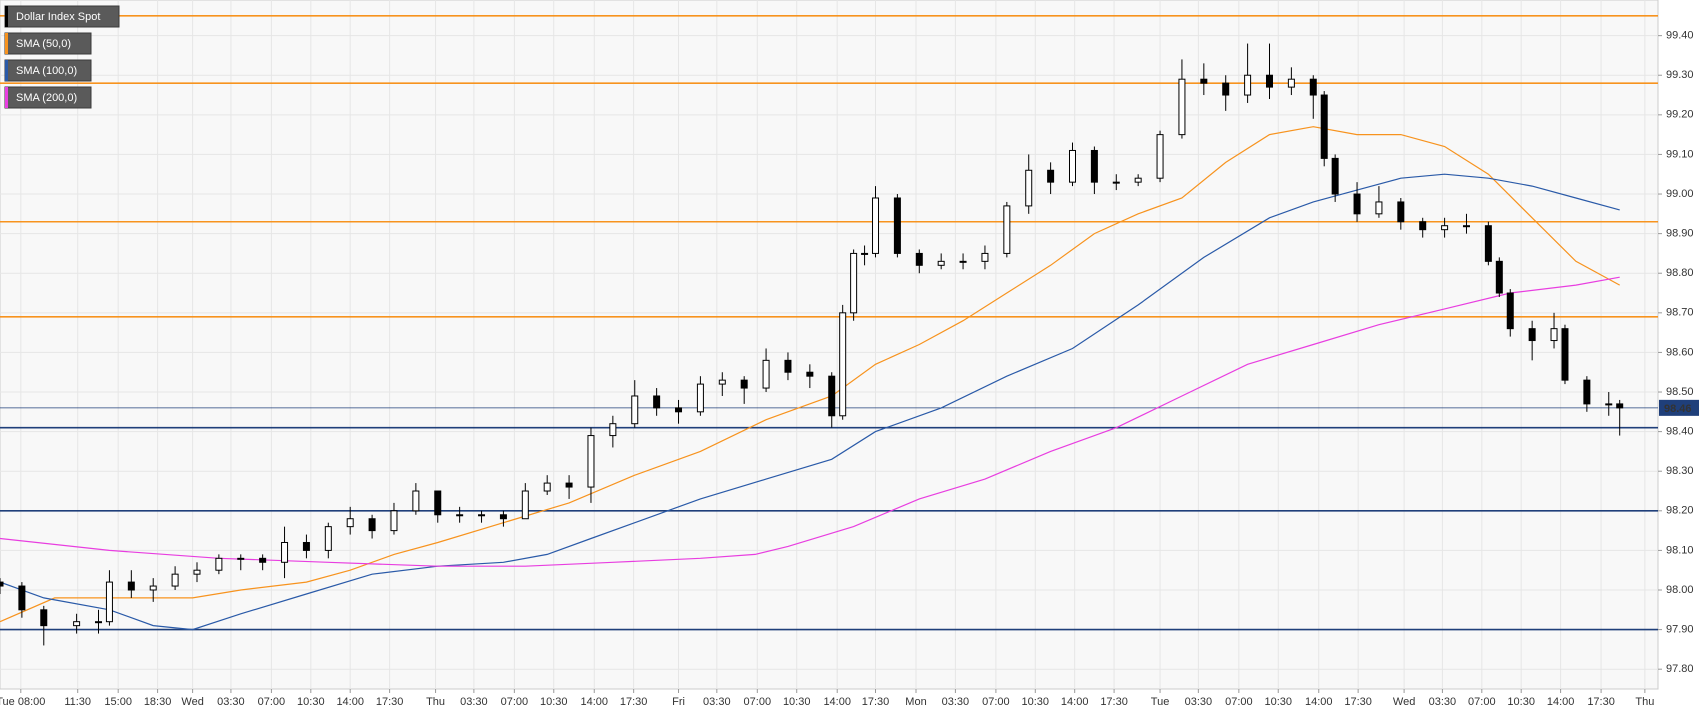 Image resolution: width=1707 pixels, height=717 pixels. I want to click on x-tick-label: Wed, so click(1404, 702).